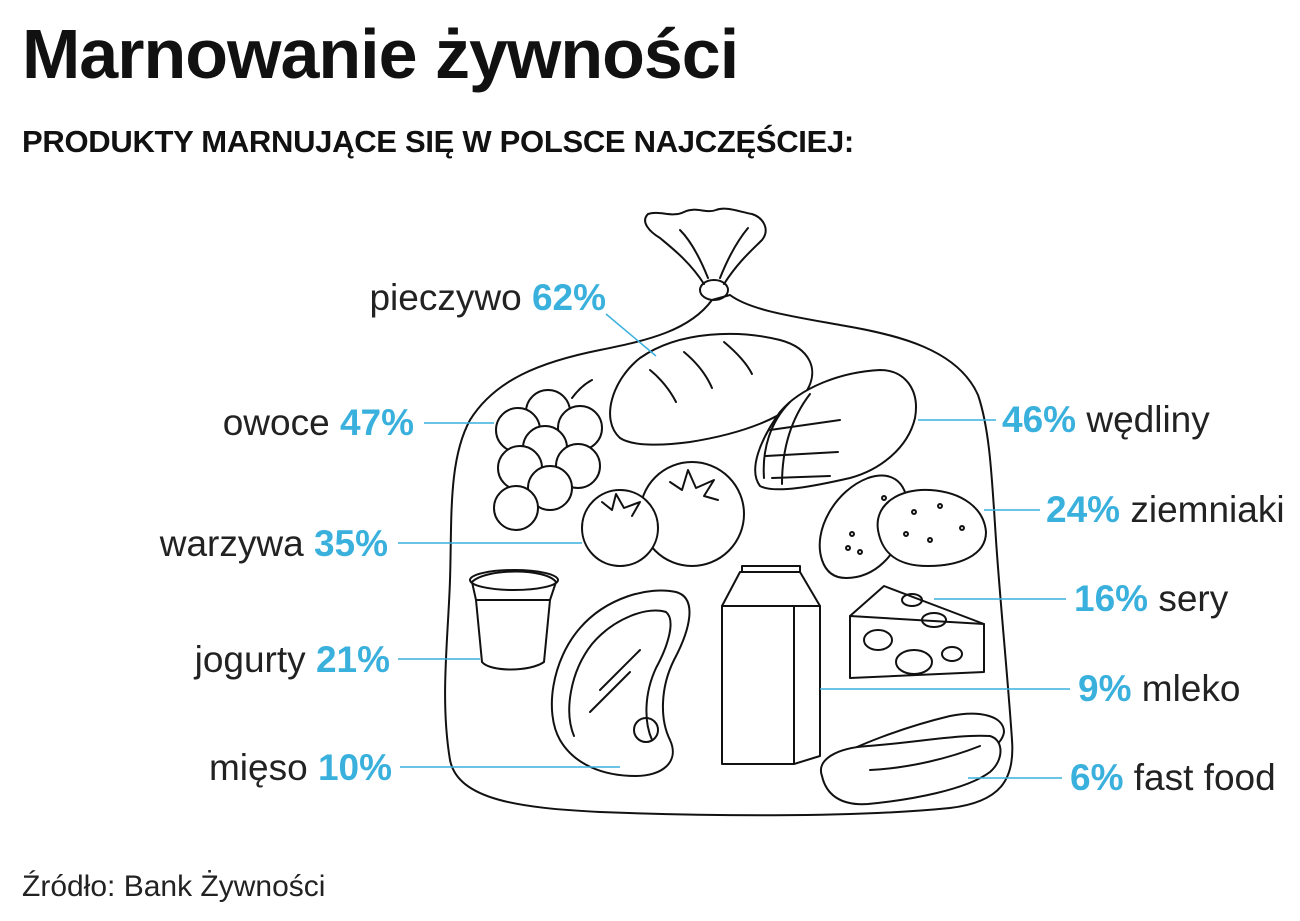 The height and width of the screenshot is (921, 1300). I want to click on item-name: fast food, so click(1204, 777).